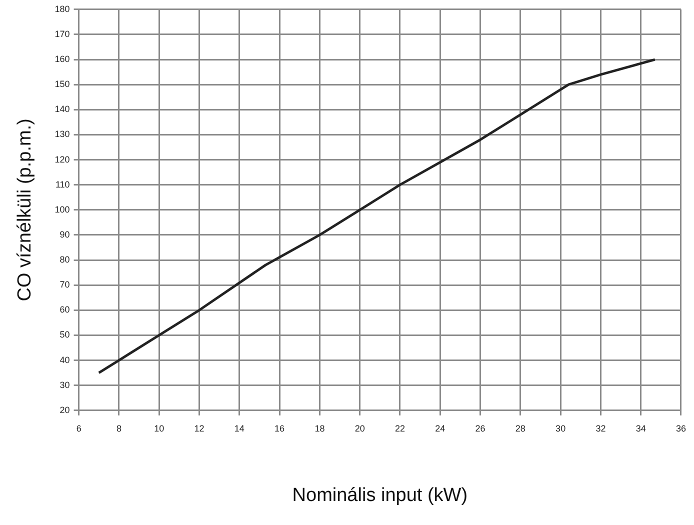 This screenshot has height=525, width=694. Describe the element at coordinates (65, 259) in the screenshot. I see `y-tick-label: 80` at that location.